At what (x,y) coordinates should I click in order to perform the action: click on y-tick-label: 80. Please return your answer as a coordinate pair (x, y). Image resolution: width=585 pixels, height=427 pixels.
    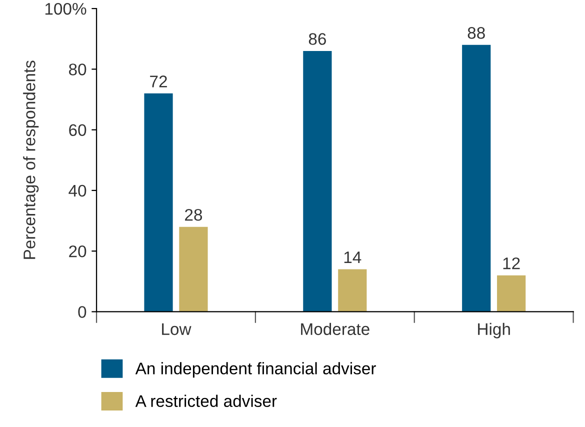
    Looking at the image, I should click on (77, 70).